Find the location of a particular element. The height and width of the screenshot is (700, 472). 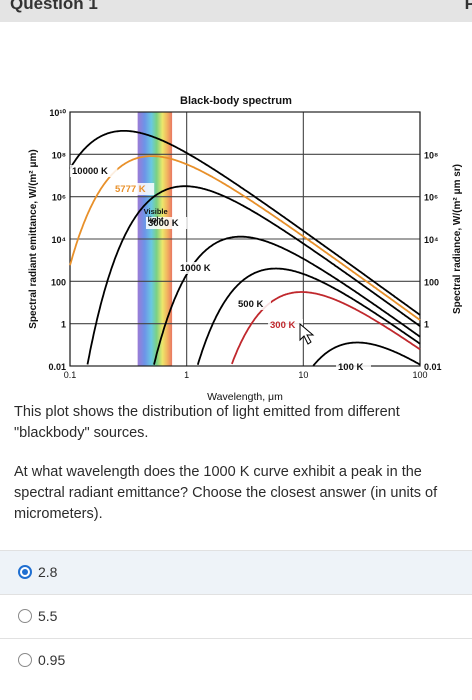

series-label-300k: 300 K is located at coordinates (282, 325).